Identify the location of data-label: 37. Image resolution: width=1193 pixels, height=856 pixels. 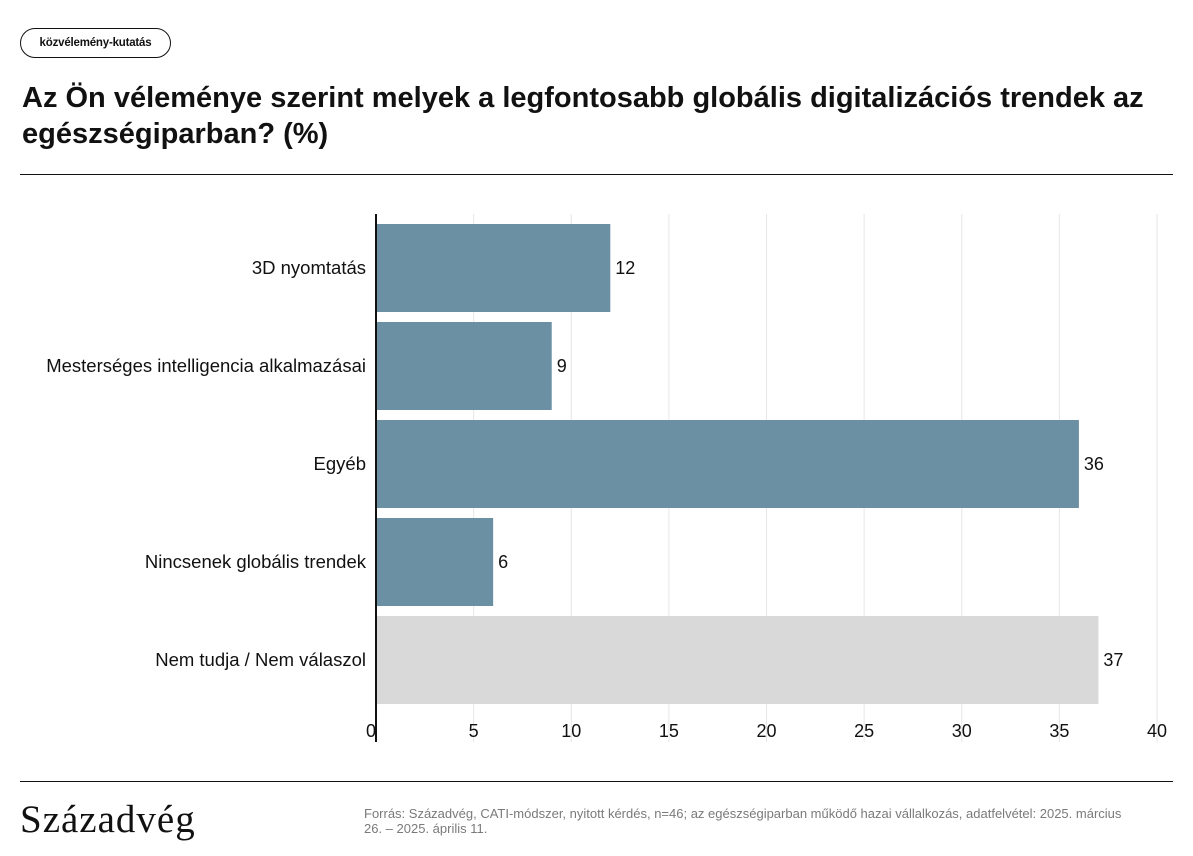
(1113, 660).